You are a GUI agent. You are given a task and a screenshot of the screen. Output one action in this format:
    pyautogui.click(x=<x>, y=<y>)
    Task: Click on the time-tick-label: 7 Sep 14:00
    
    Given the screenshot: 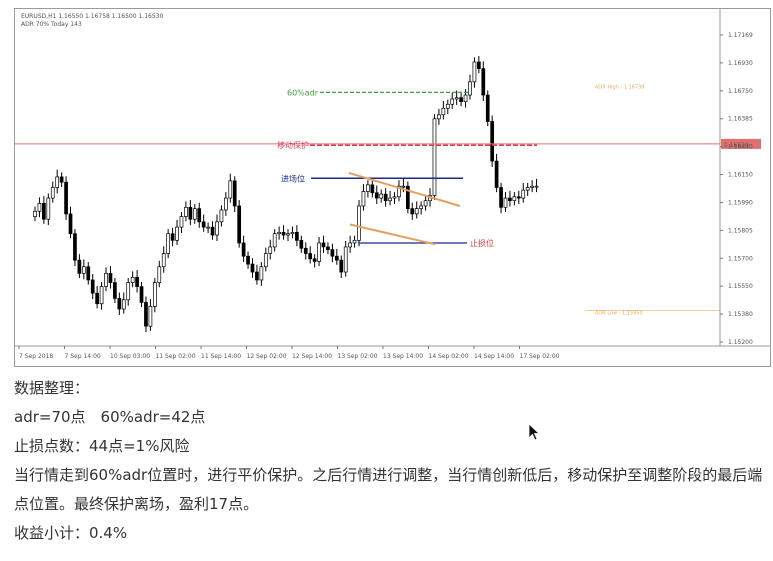 What is the action you would take?
    pyautogui.click(x=83, y=356)
    